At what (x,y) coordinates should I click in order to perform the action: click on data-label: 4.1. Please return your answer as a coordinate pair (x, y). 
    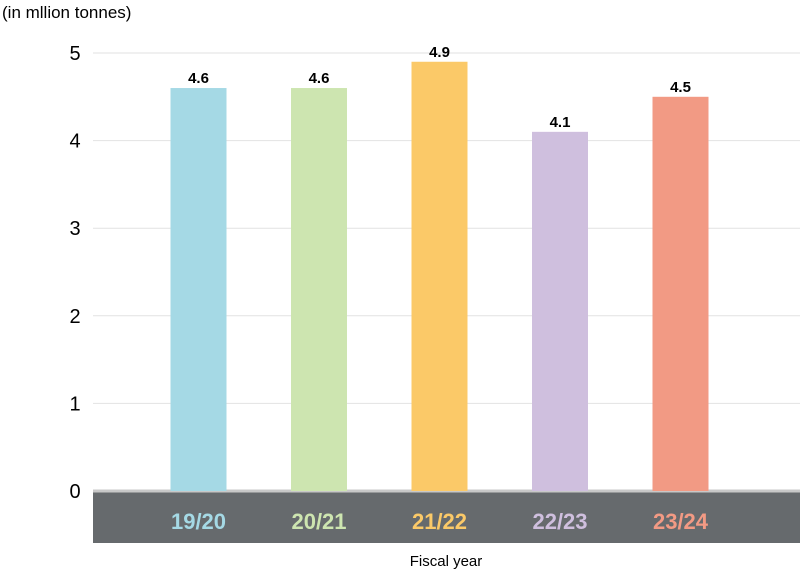
    Looking at the image, I should click on (560, 122).